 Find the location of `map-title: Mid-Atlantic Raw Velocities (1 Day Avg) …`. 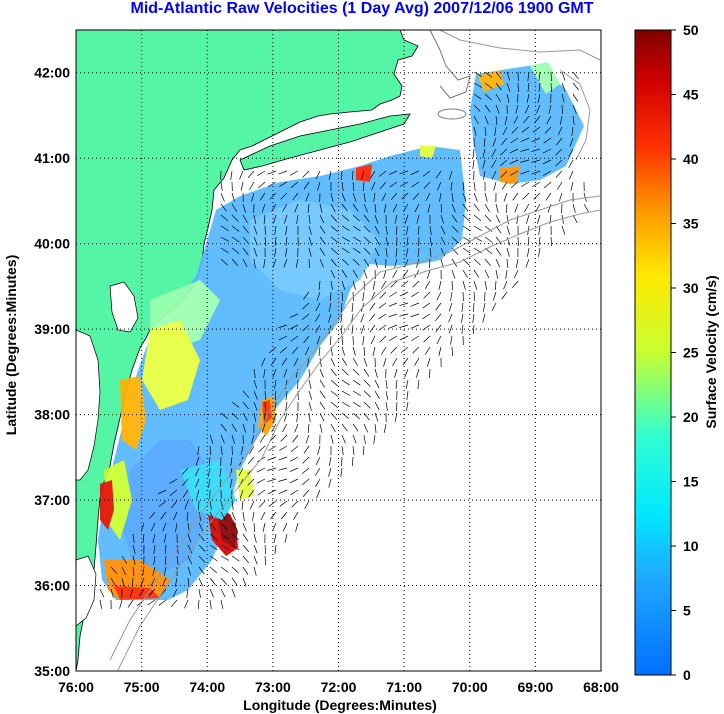

map-title: Mid-Atlantic Raw Velocities (1 Day Avg) … is located at coordinates (362, 8).